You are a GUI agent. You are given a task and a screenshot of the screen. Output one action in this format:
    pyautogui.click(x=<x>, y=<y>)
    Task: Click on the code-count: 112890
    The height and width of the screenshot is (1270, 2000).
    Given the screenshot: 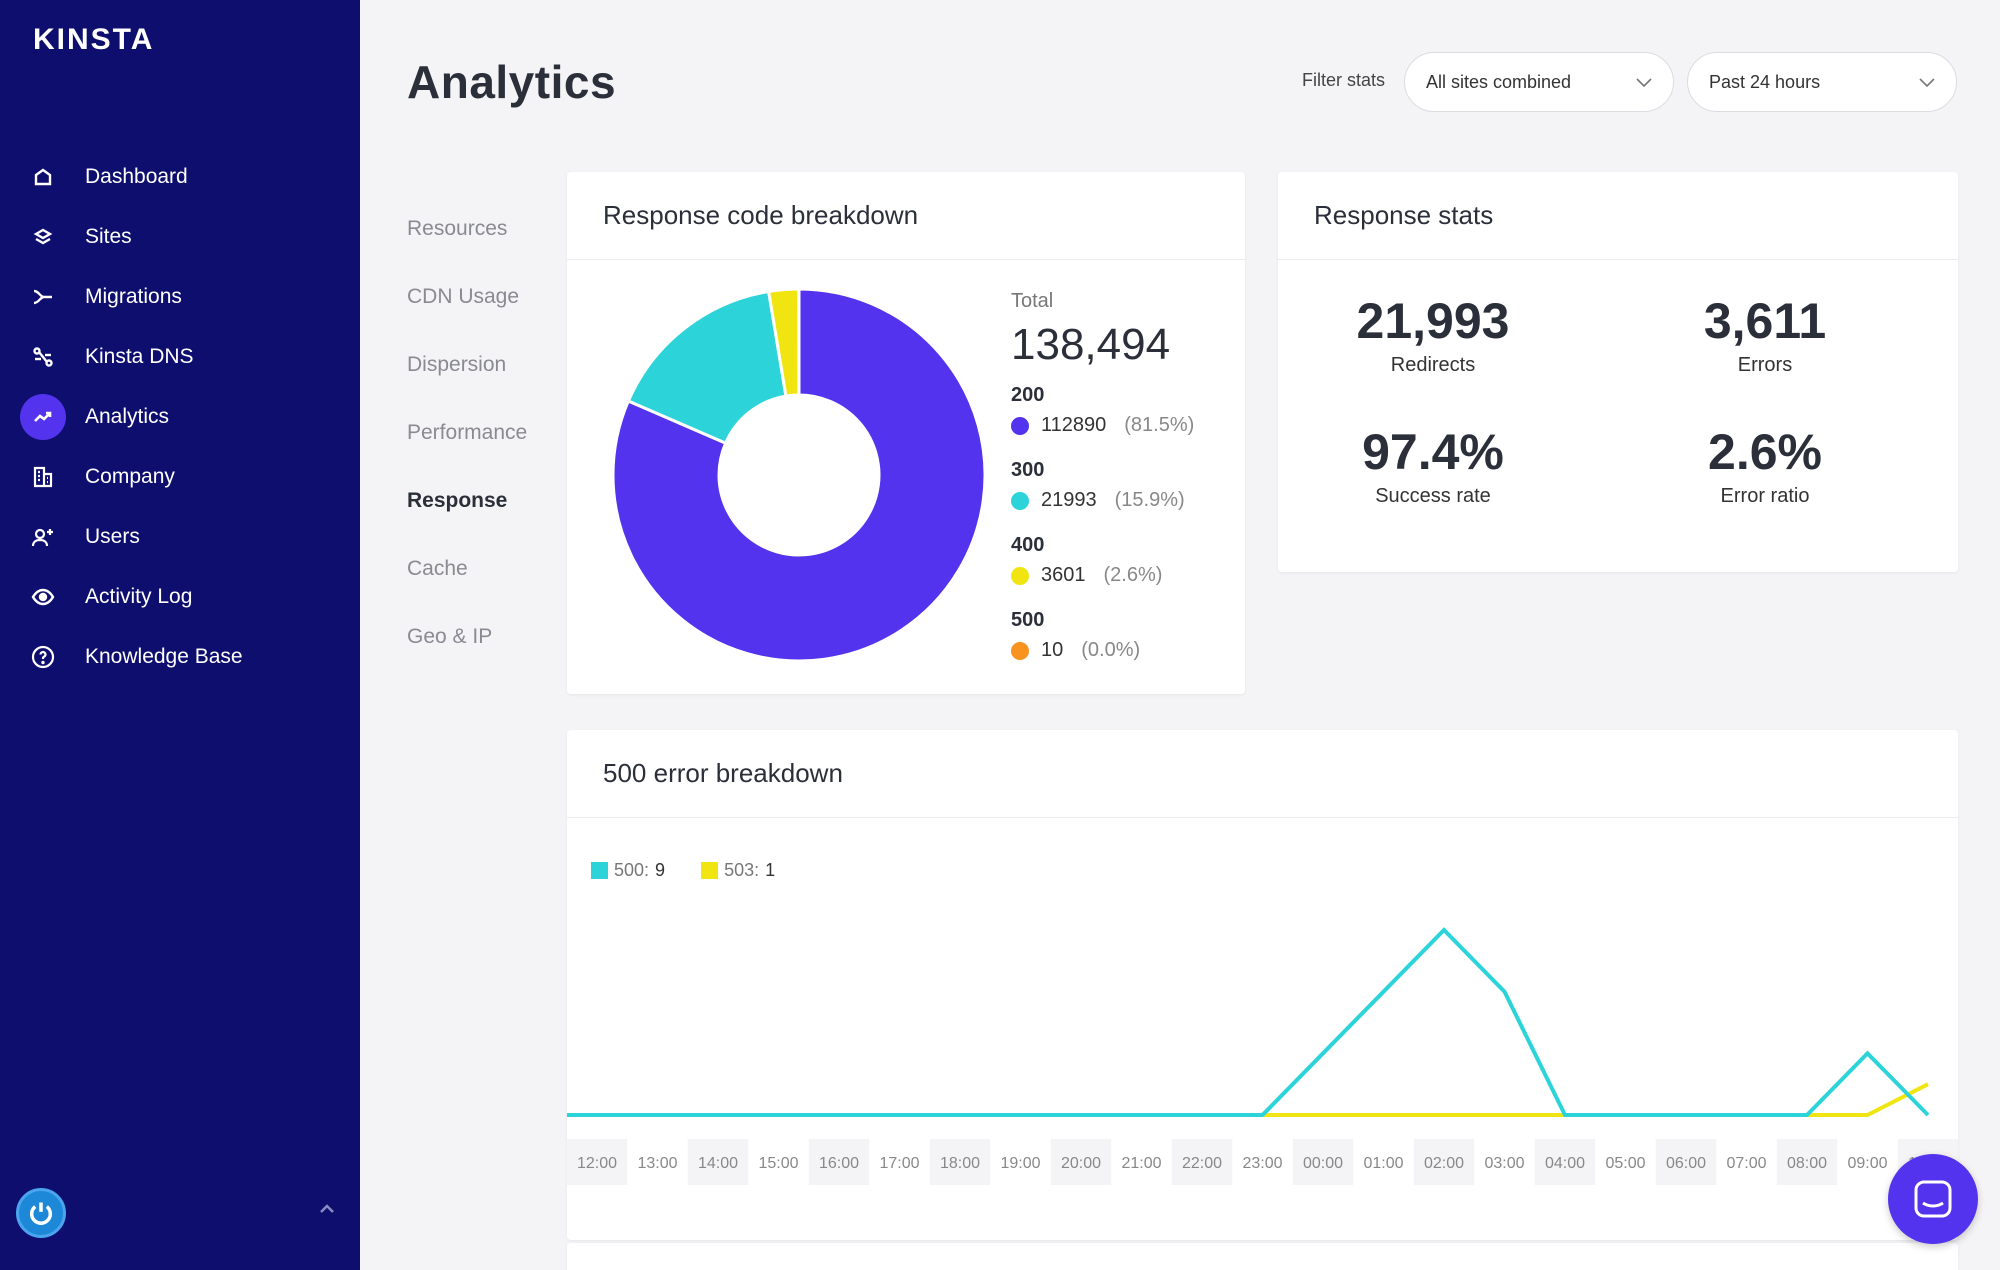 What is the action you would take?
    pyautogui.click(x=1074, y=425)
    